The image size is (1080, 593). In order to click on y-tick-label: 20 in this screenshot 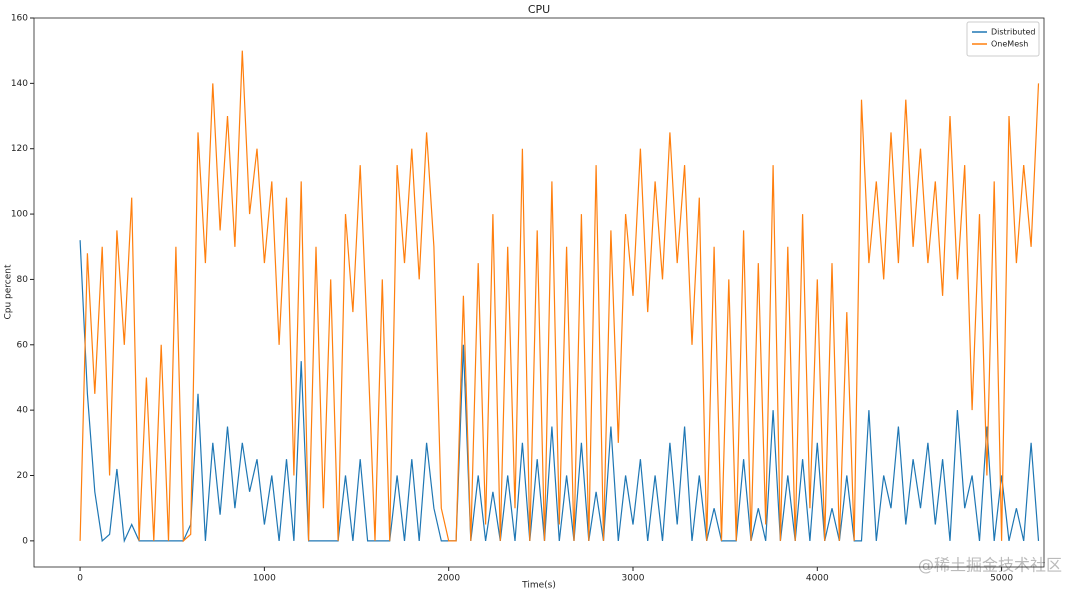, I will do `click(23, 476)`.